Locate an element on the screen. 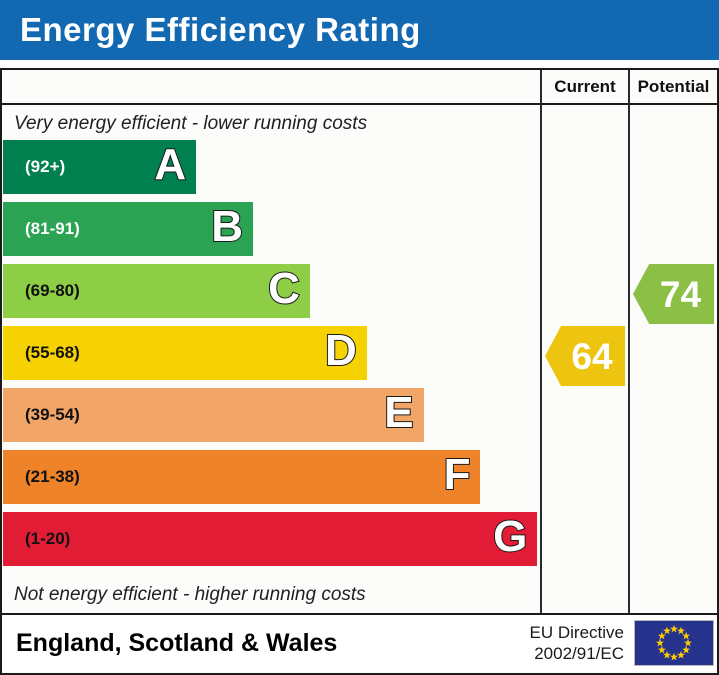 This screenshot has height=675, width=719. band-letter: D is located at coordinates (341, 351).